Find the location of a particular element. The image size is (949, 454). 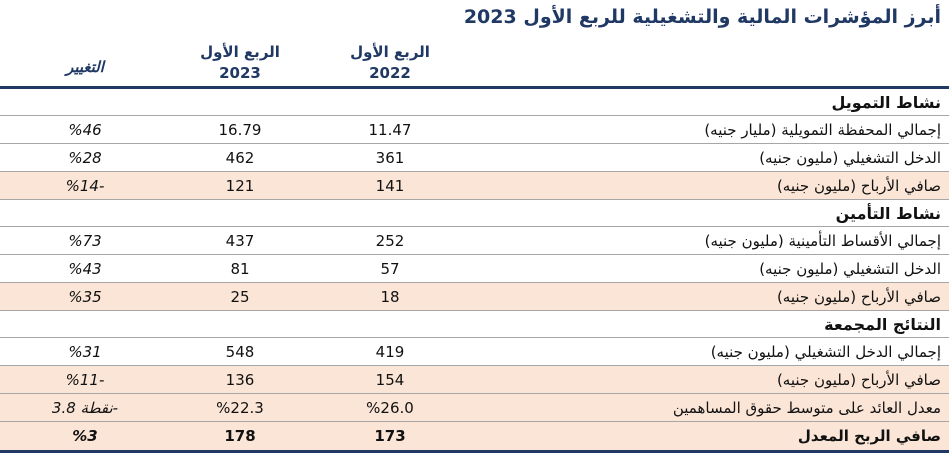

row-label: إجمالي المحفظة التمويلية (مليار جنيه) is located at coordinates (822, 129).